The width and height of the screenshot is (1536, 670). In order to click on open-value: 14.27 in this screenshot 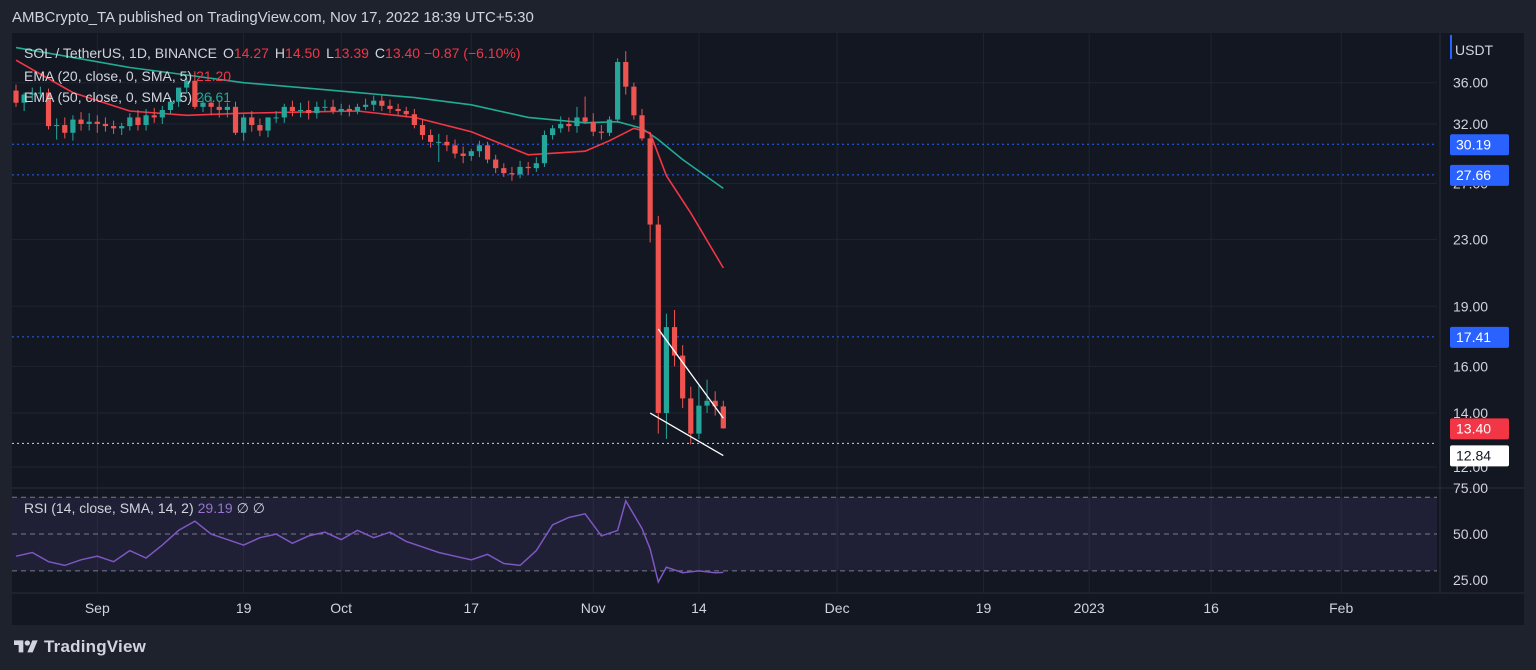, I will do `click(251, 53)`.